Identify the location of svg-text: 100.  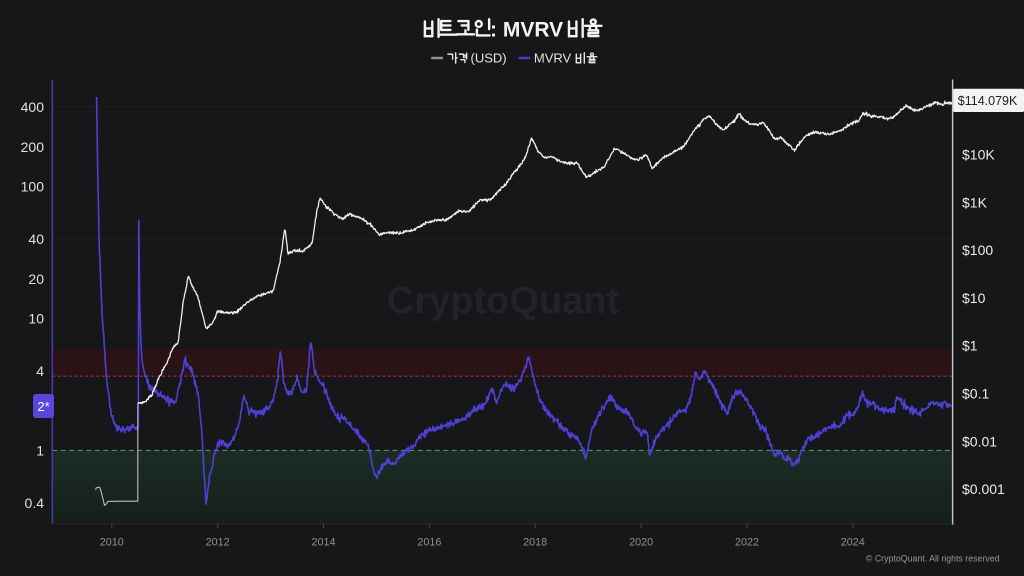
(33, 187).